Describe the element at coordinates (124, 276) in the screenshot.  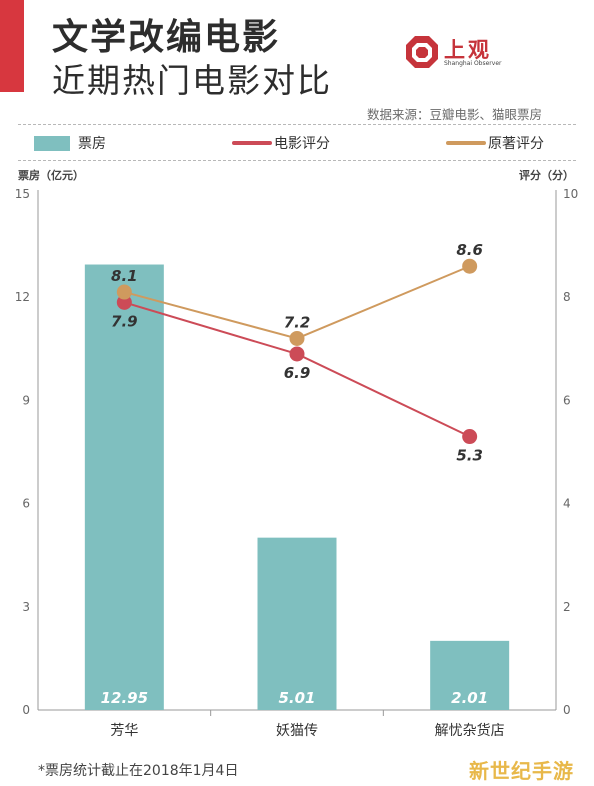
I see `data-label-book-score: 8.1` at that location.